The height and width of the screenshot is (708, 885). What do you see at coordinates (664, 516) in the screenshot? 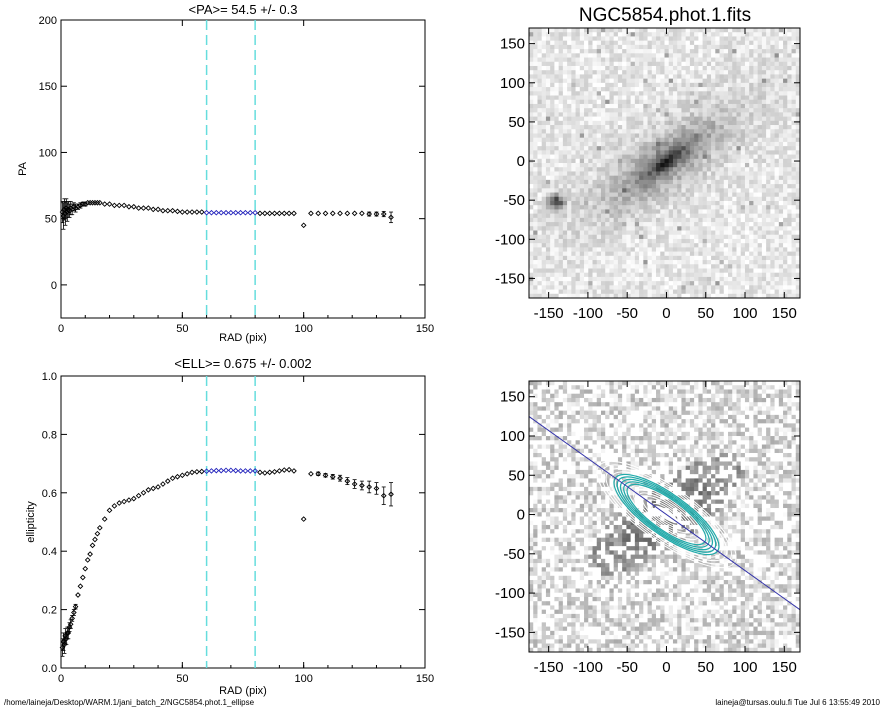
I see `contour-image-frame` at bounding box center [664, 516].